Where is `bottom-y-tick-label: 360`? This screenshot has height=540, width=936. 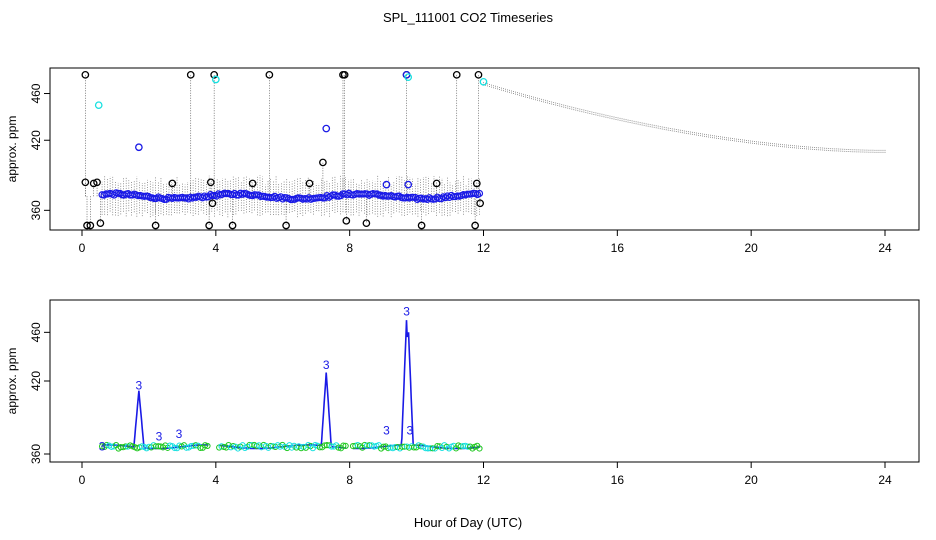
bottom-y-tick-label: 360 is located at coordinates (36, 454).